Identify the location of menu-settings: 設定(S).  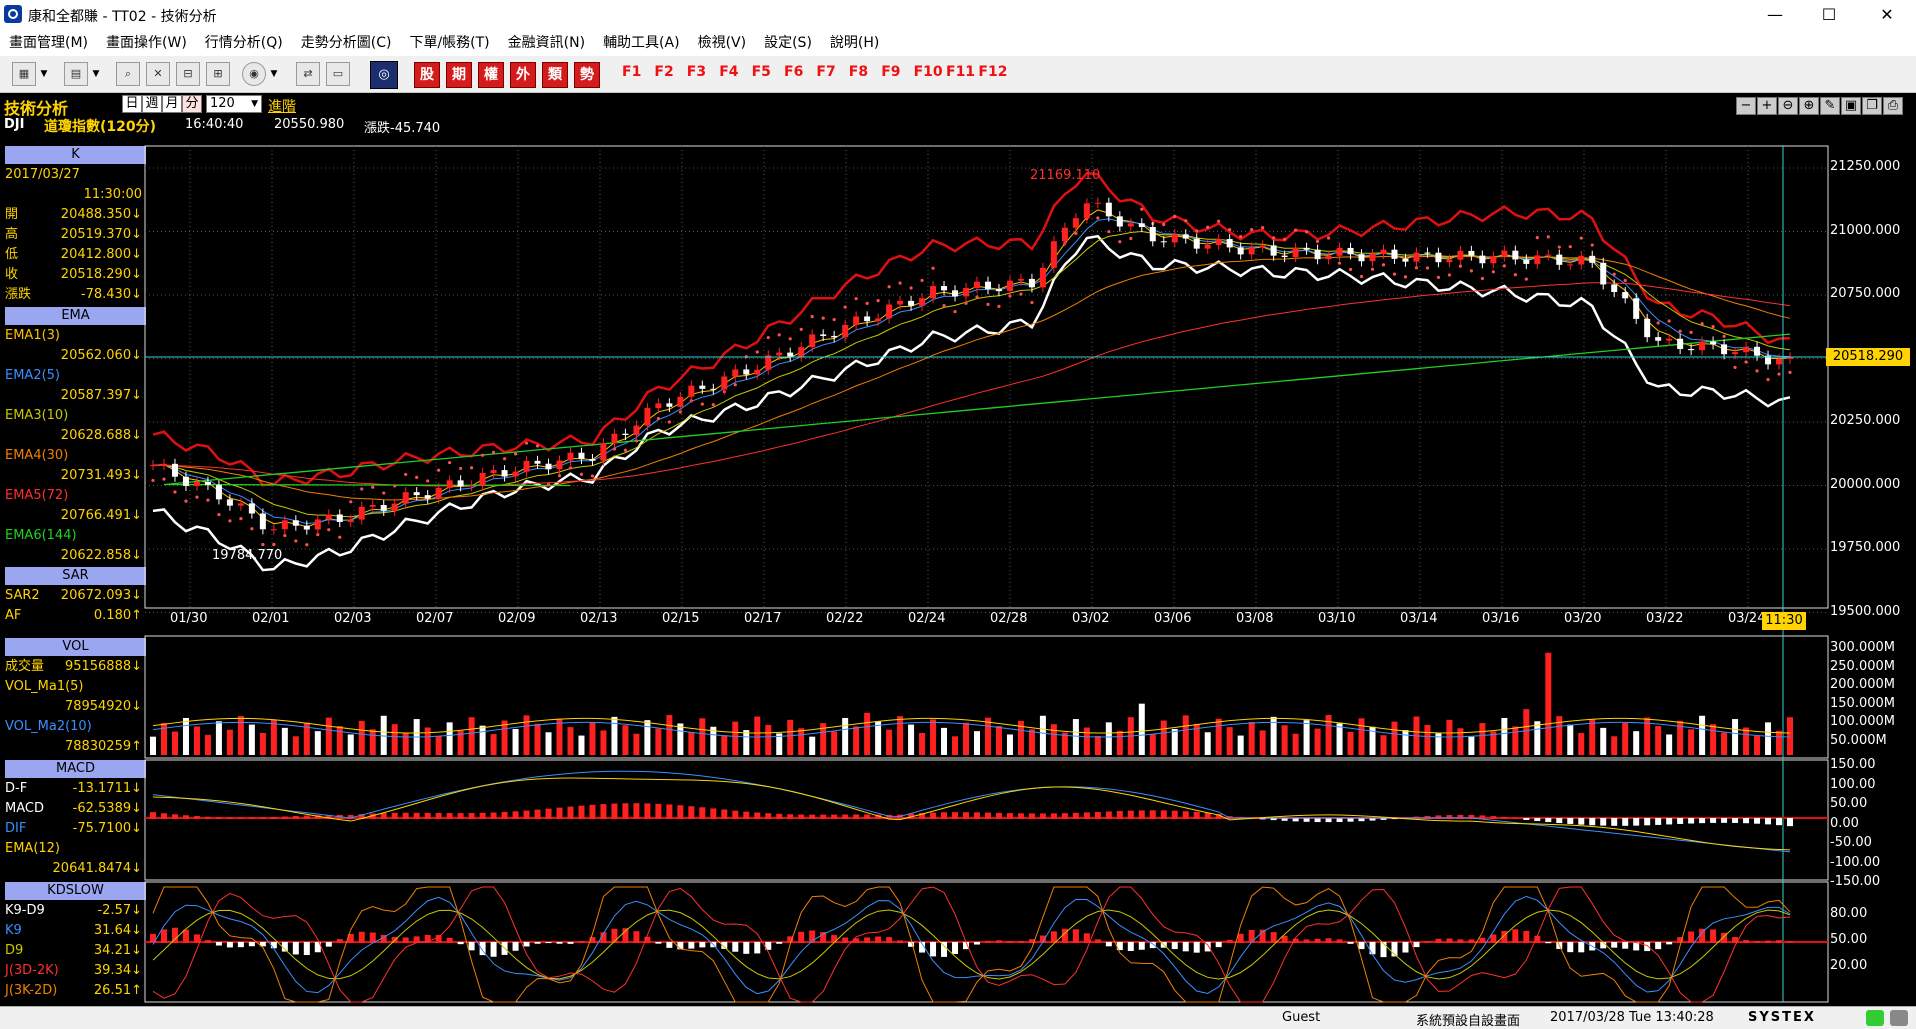
(788, 43).